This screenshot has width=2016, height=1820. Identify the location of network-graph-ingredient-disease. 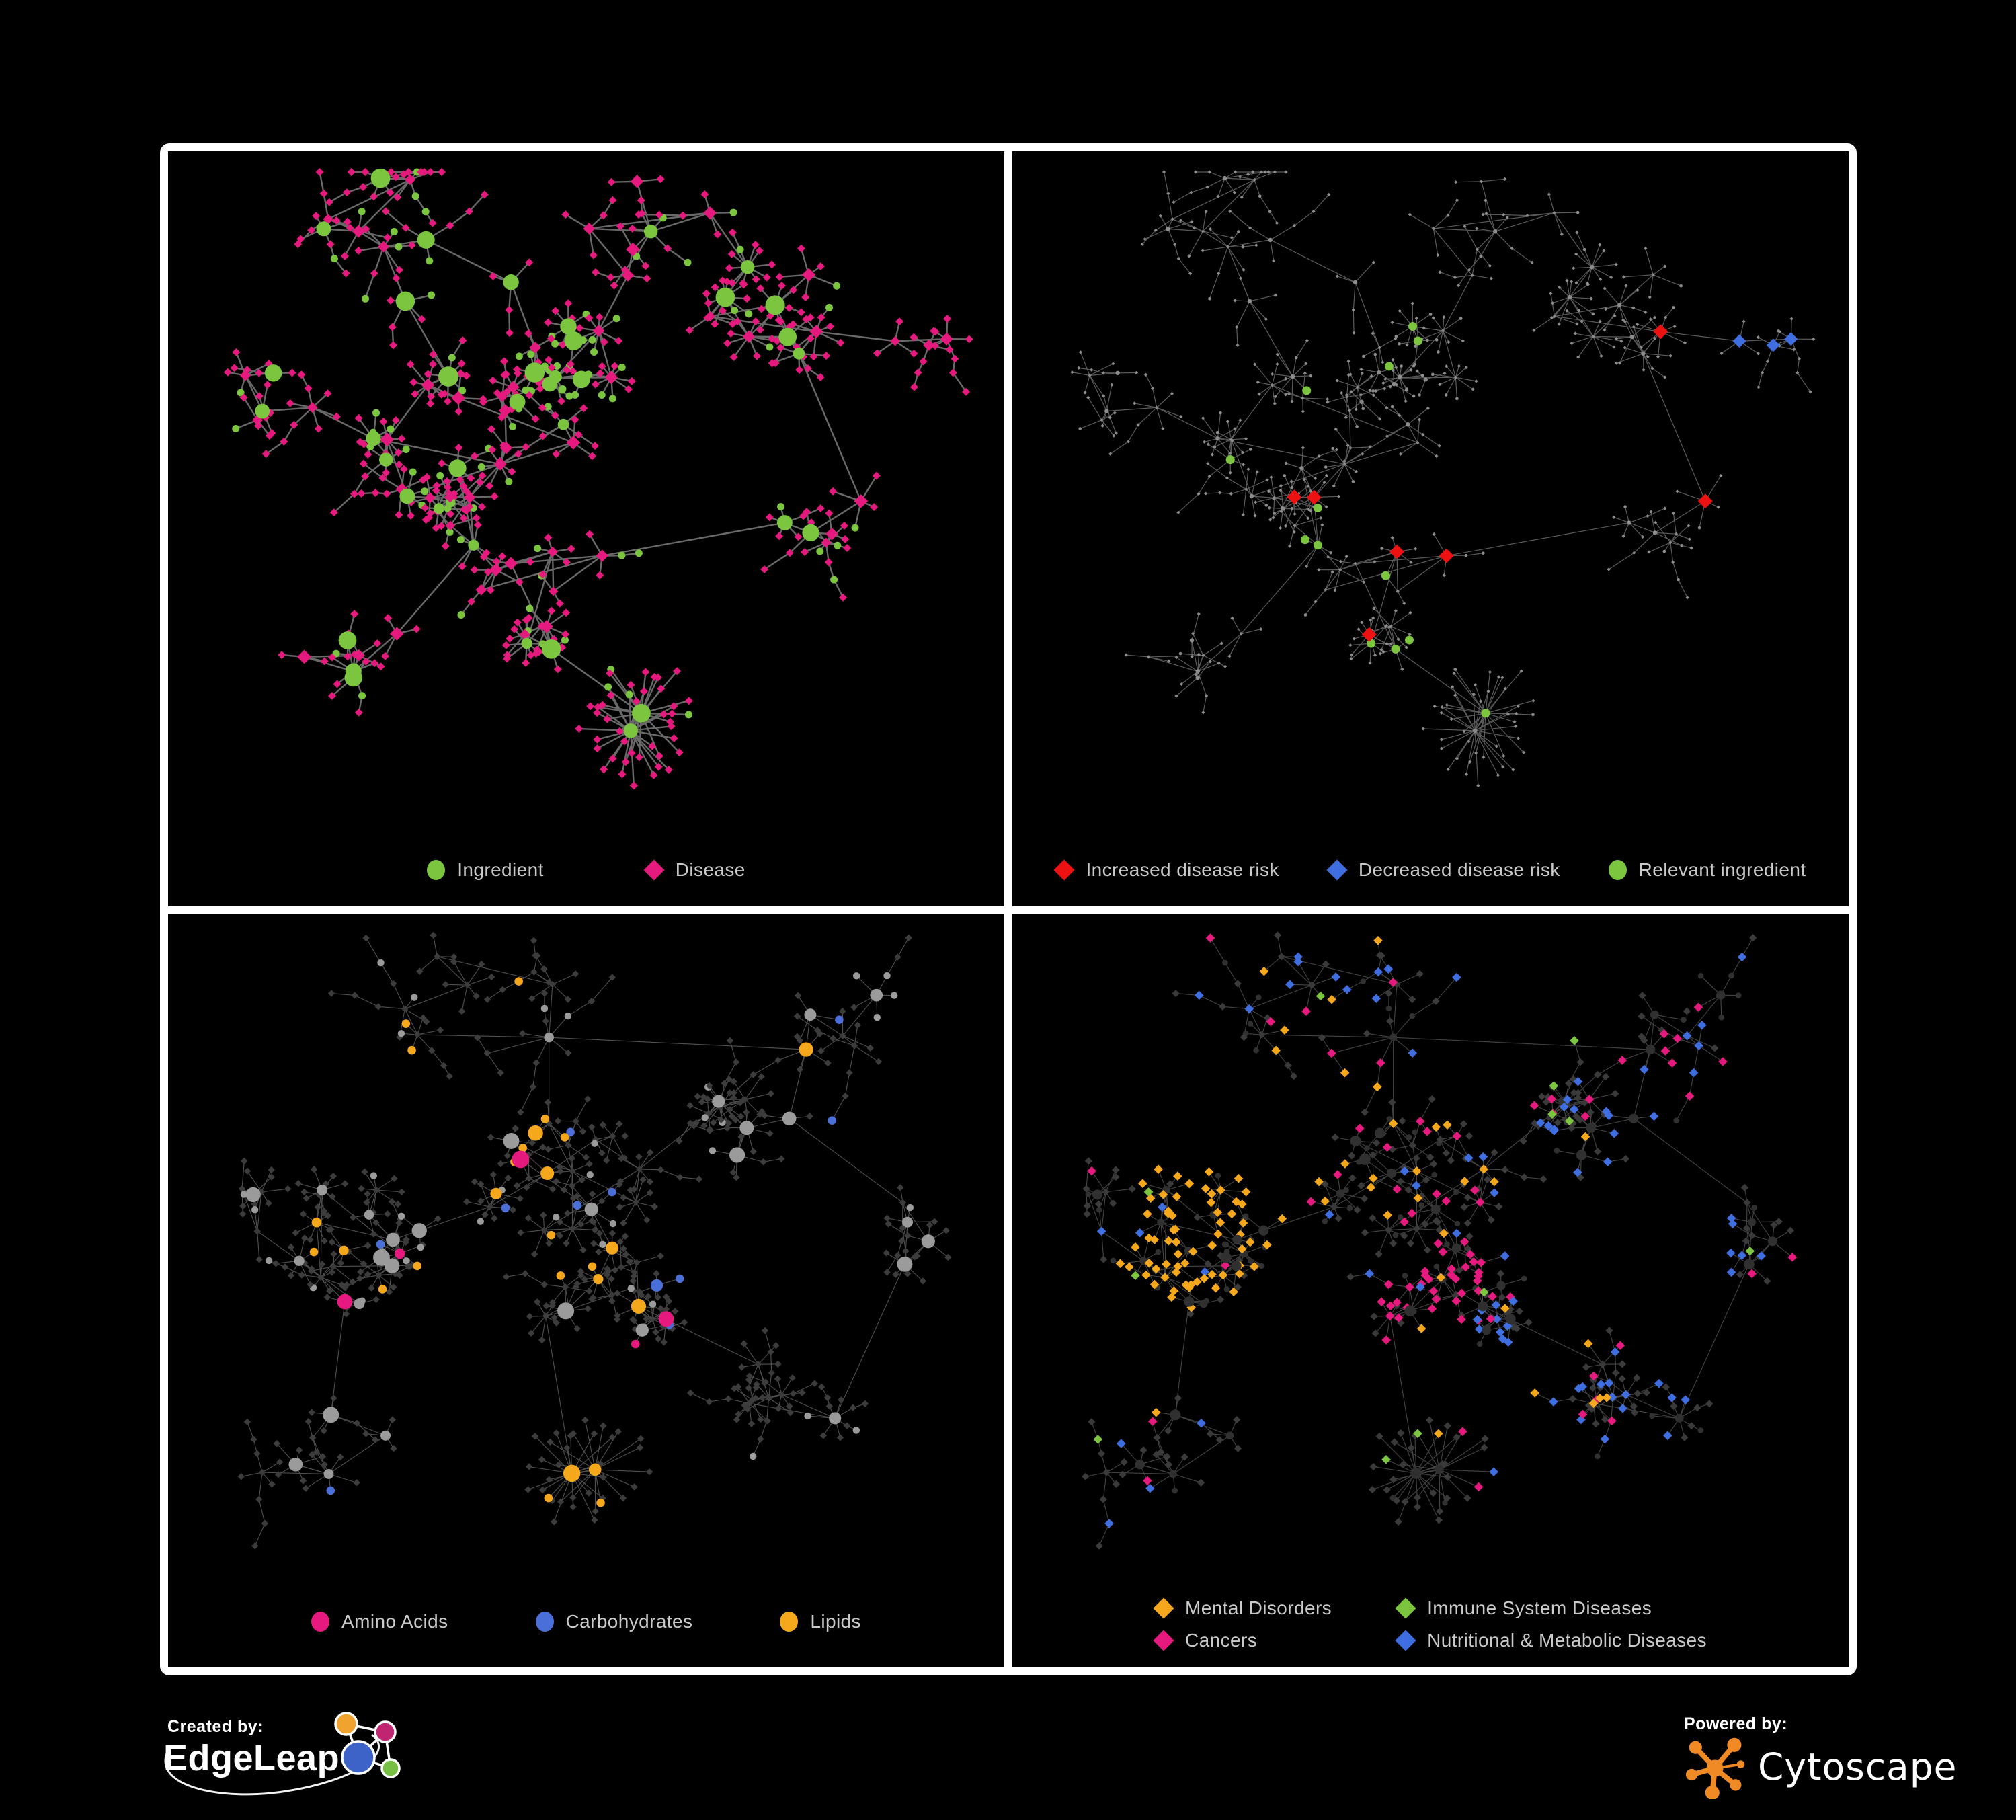
(598, 479).